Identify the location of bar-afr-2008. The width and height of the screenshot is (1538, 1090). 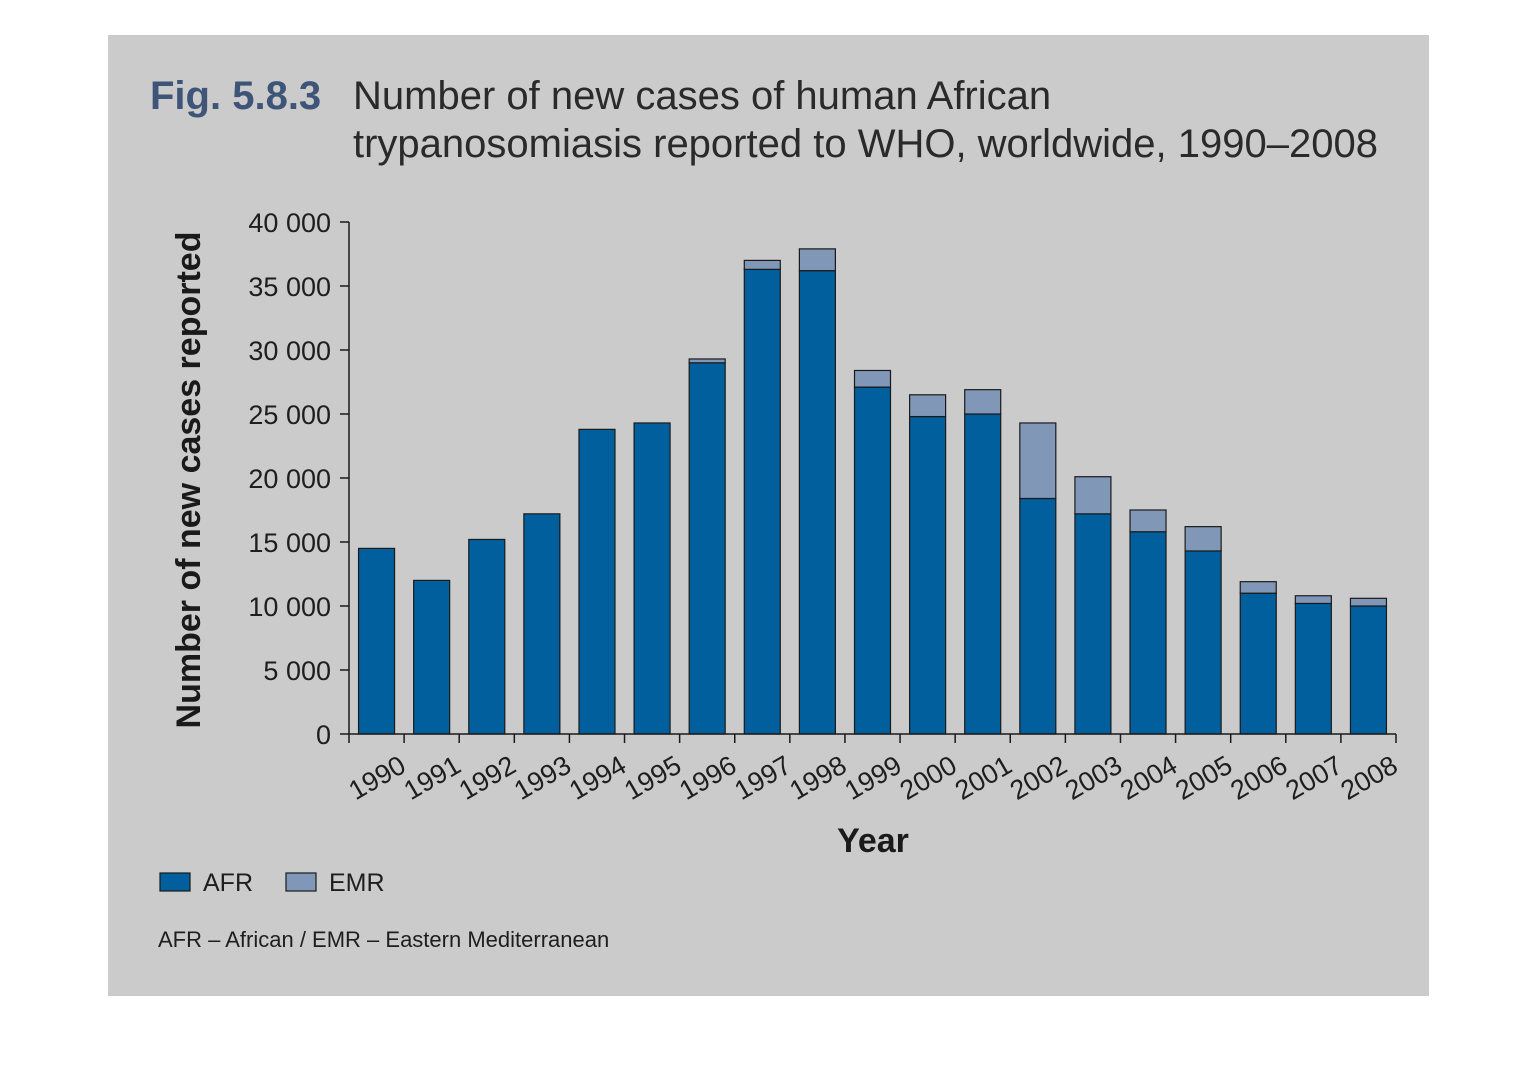
(1368, 670).